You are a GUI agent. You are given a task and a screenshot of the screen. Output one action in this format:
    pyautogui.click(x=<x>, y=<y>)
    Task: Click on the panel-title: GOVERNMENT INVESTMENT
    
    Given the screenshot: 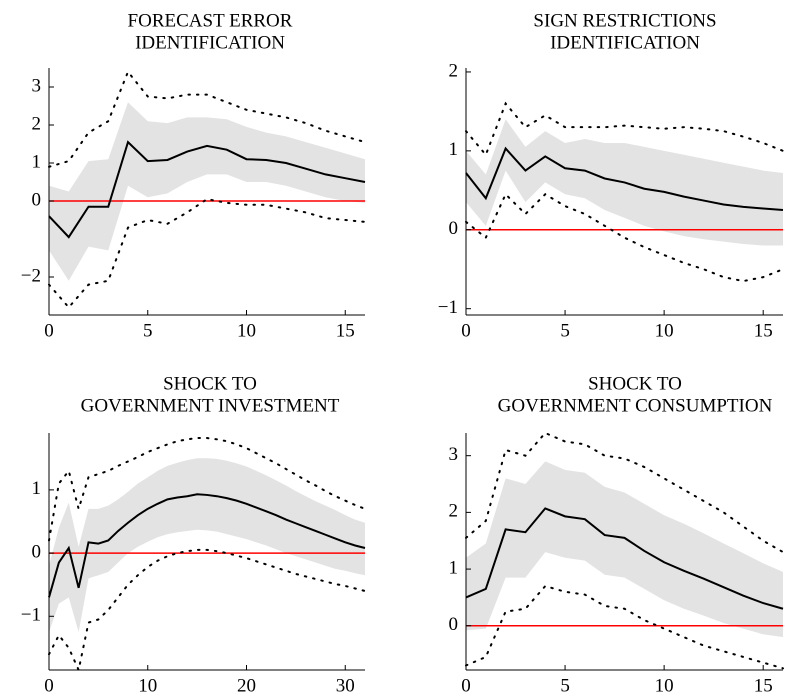 What is the action you would take?
    pyautogui.click(x=210, y=405)
    